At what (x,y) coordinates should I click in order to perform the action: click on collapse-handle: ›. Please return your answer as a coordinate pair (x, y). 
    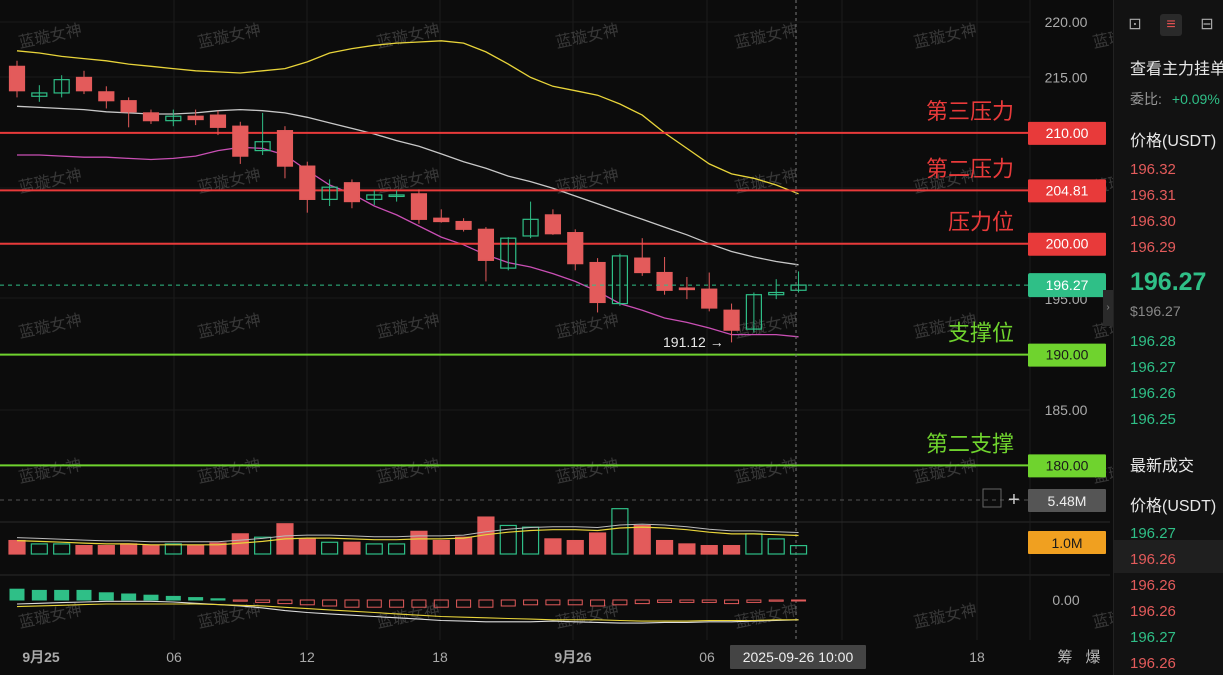
    Looking at the image, I should click on (1108, 308).